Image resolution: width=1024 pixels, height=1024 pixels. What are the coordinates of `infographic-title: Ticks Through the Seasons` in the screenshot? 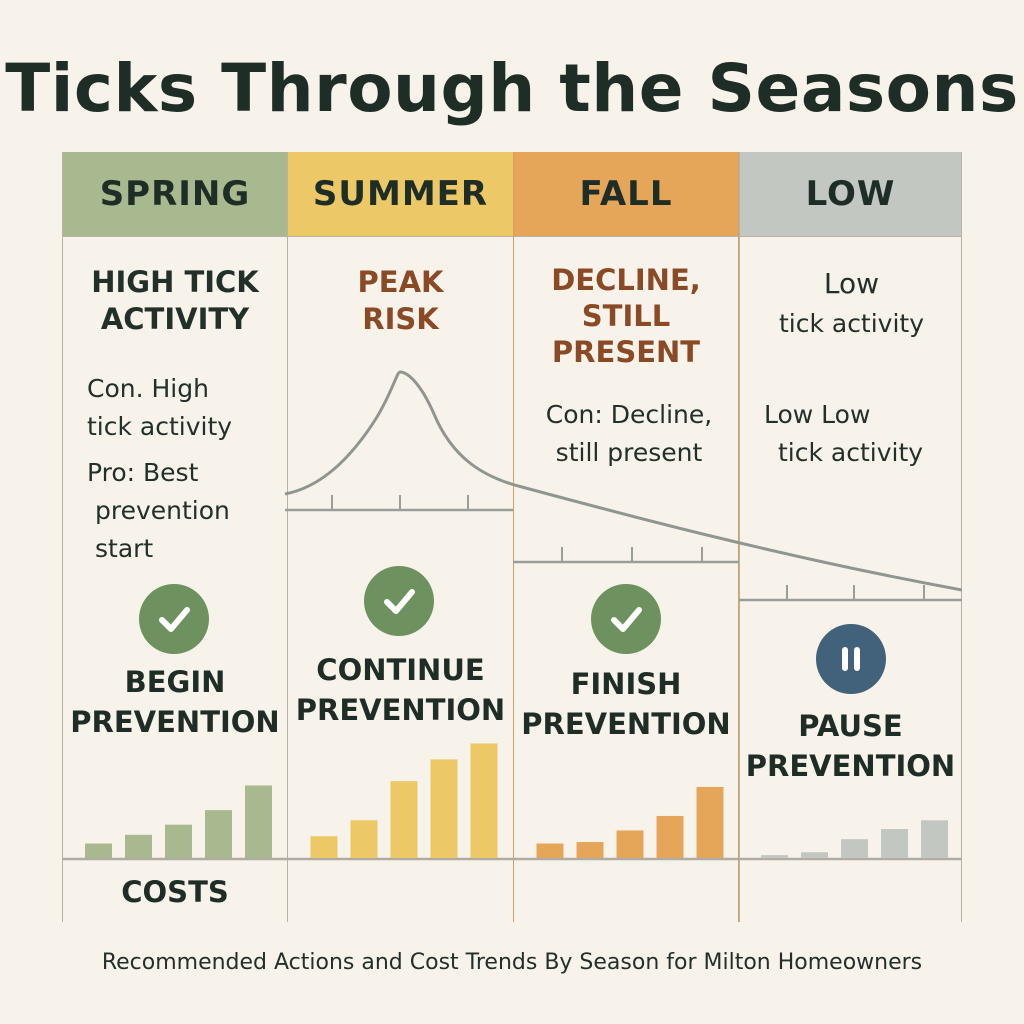 It's located at (512, 88).